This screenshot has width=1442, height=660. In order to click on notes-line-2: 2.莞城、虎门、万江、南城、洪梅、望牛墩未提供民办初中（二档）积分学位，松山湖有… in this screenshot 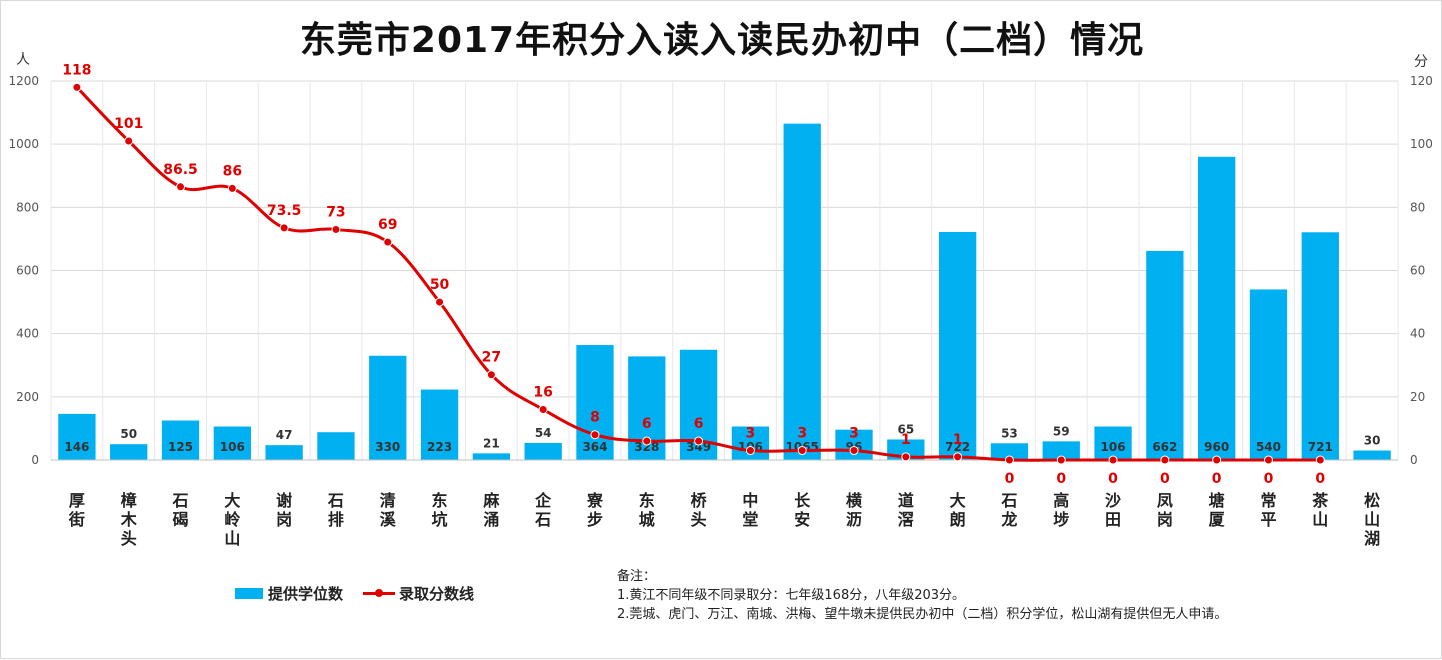, I will do `click(922, 614)`.